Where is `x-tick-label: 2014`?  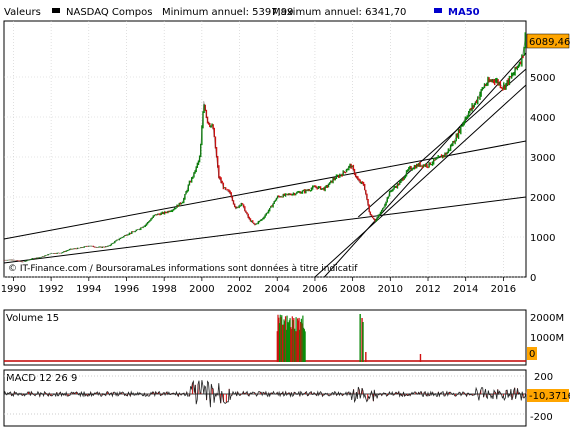 x-tick-label: 2014 is located at coordinates (465, 289).